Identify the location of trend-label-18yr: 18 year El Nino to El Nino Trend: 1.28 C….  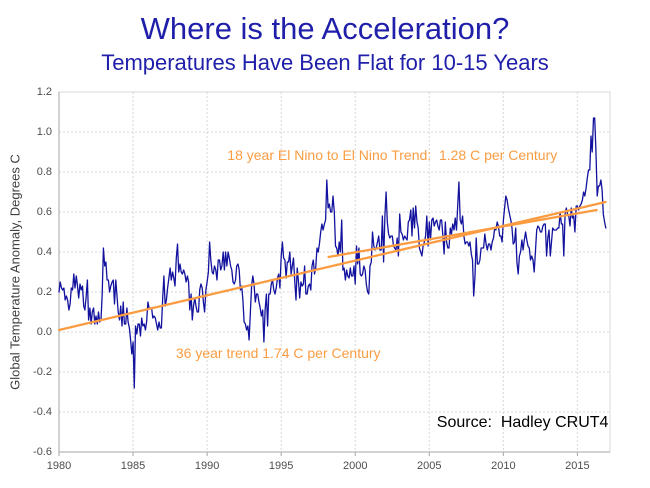
(392, 155).